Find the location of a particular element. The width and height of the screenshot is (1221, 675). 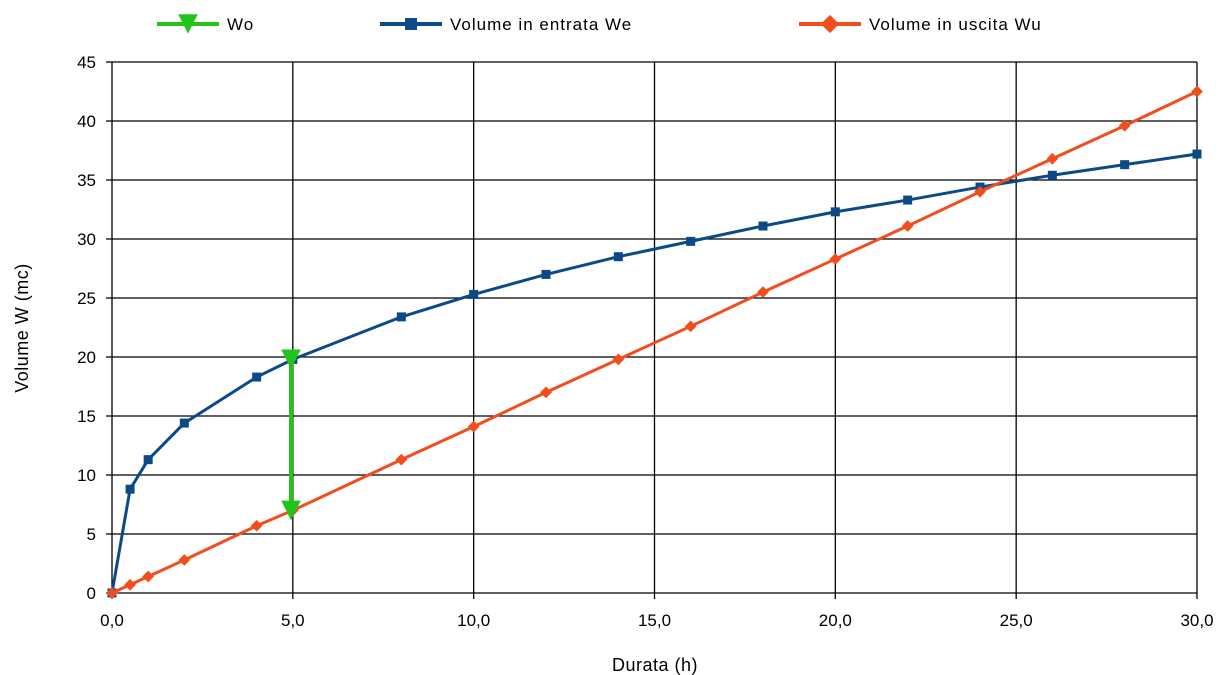

y-tick-label: 20 is located at coordinates (86, 357).